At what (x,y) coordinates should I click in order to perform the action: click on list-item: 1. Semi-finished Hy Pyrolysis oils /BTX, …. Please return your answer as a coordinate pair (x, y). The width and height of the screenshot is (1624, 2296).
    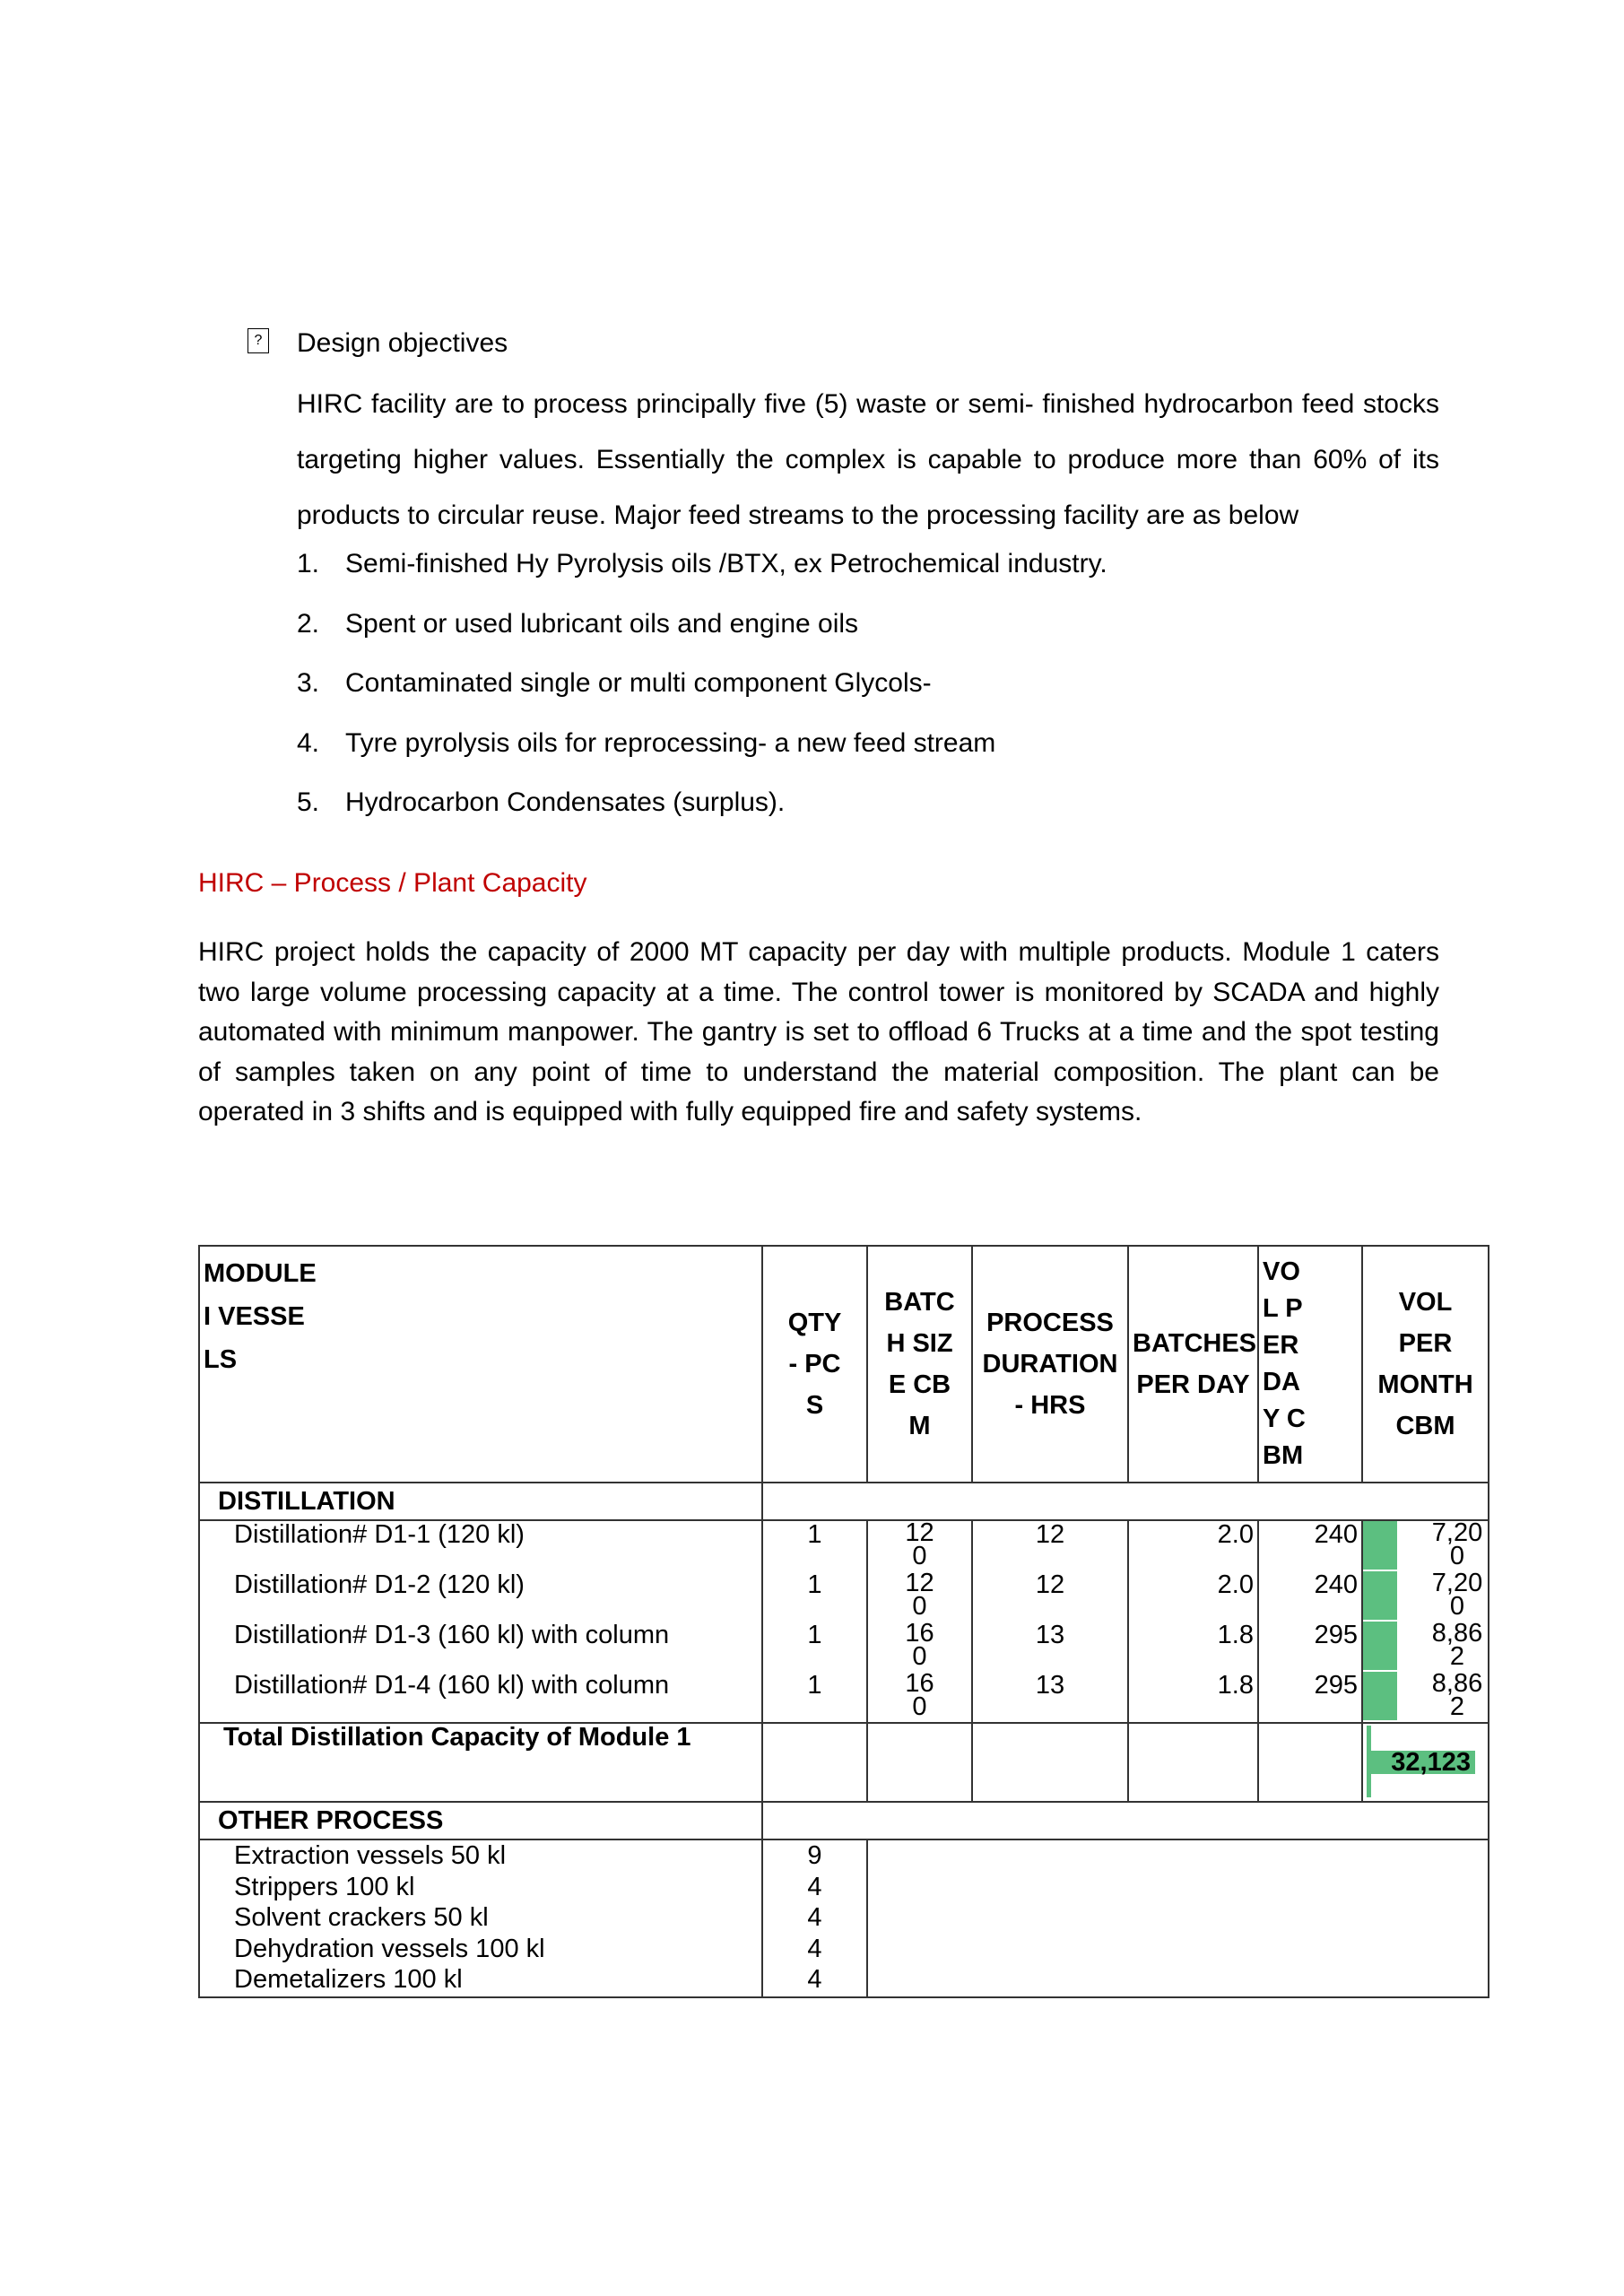
    Looking at the image, I should click on (702, 563).